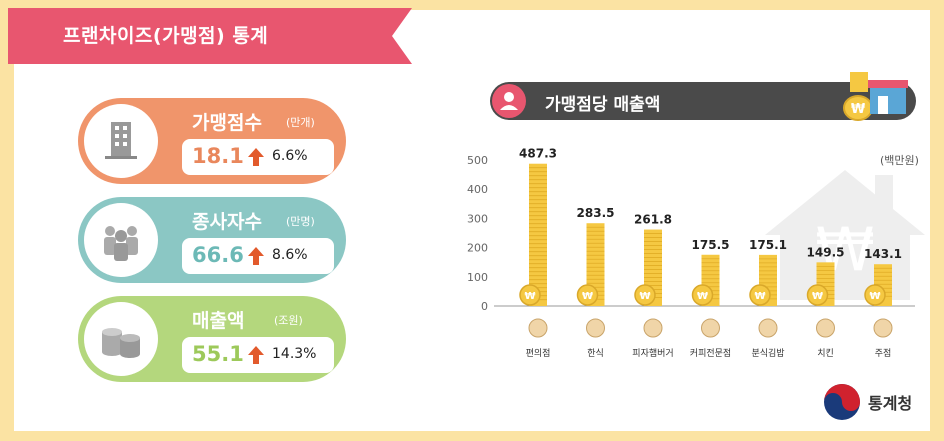  What do you see at coordinates (290, 255) in the screenshot?
I see `stat-change: 8.6%` at bounding box center [290, 255].